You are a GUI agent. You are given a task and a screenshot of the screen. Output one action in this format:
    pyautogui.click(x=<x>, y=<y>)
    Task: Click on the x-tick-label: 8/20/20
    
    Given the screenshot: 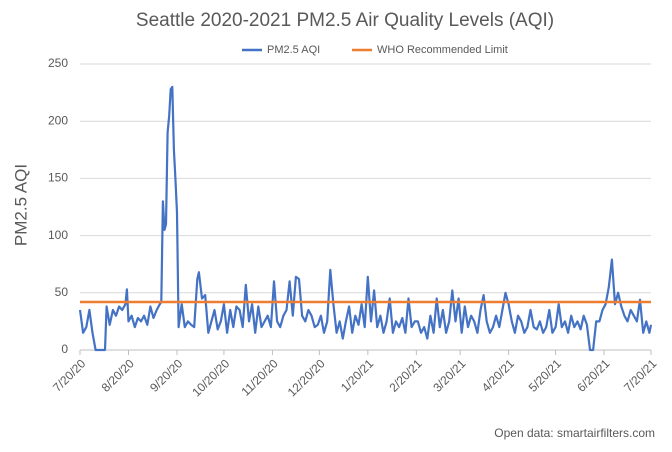 What is the action you would take?
    pyautogui.click(x=118, y=375)
    